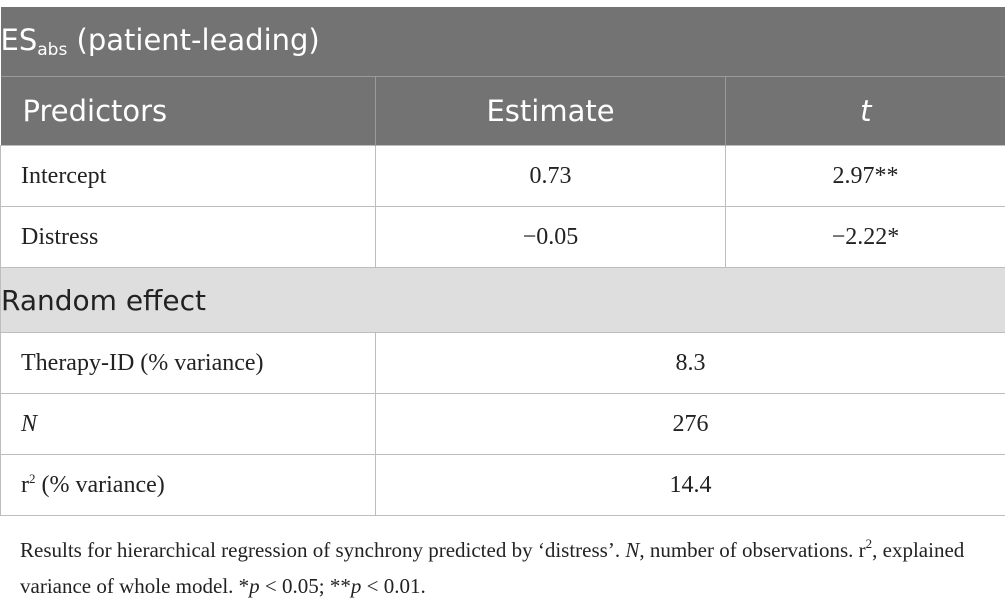  I want to click on table-row-n: N 276, so click(502, 424).